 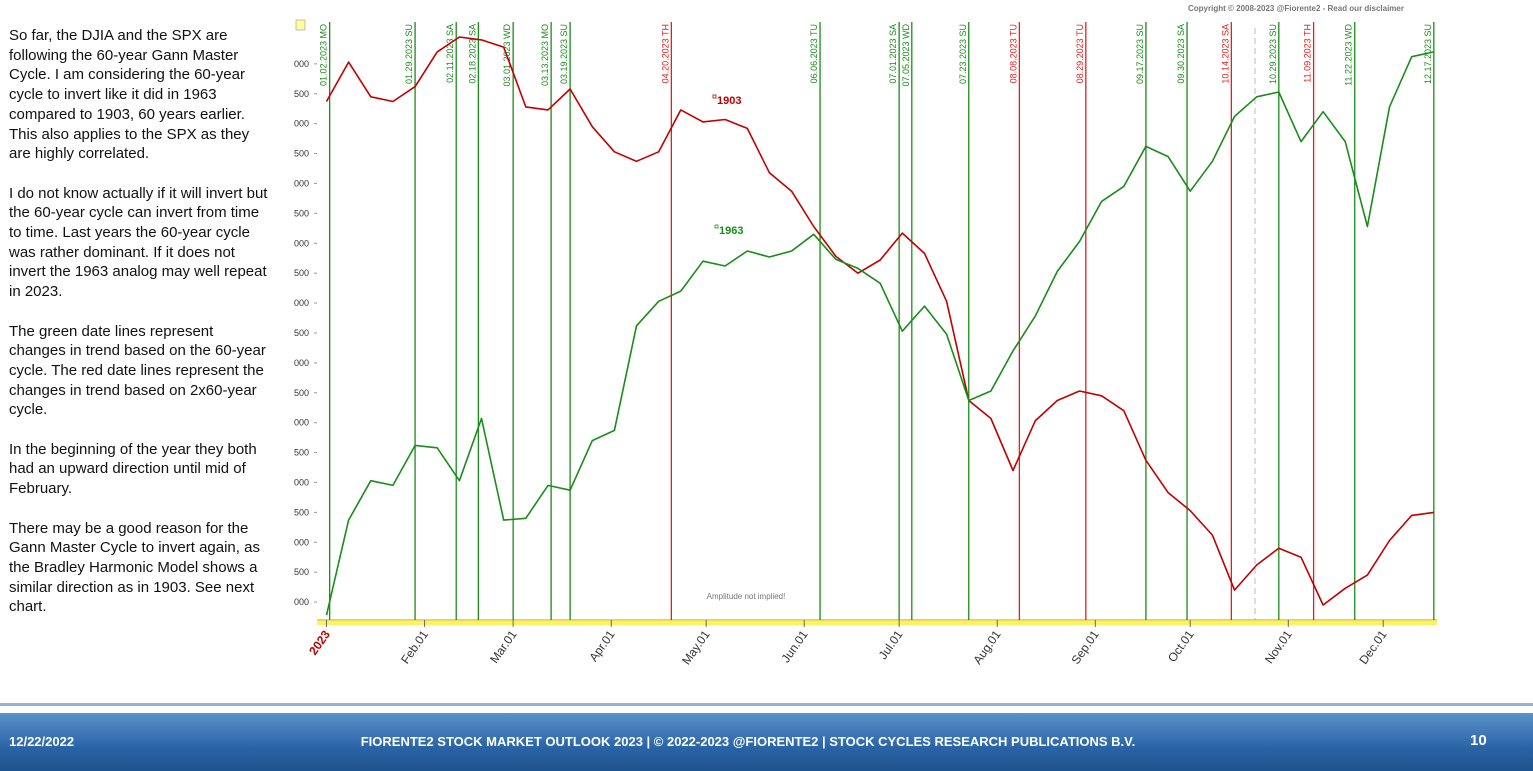 I want to click on x-tick-label: Oct.01, so click(x=1181, y=645).